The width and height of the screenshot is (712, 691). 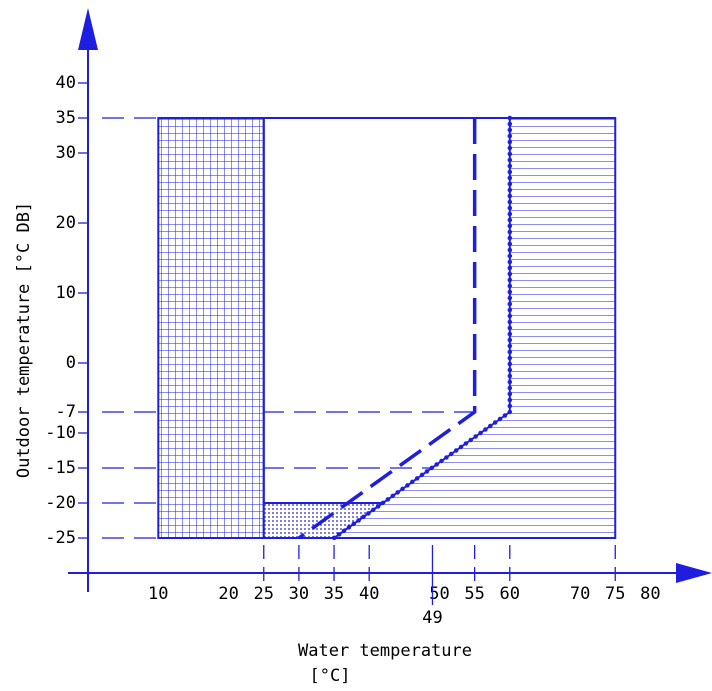 What do you see at coordinates (66, 223) in the screenshot?
I see `y-tick-label: 20` at bounding box center [66, 223].